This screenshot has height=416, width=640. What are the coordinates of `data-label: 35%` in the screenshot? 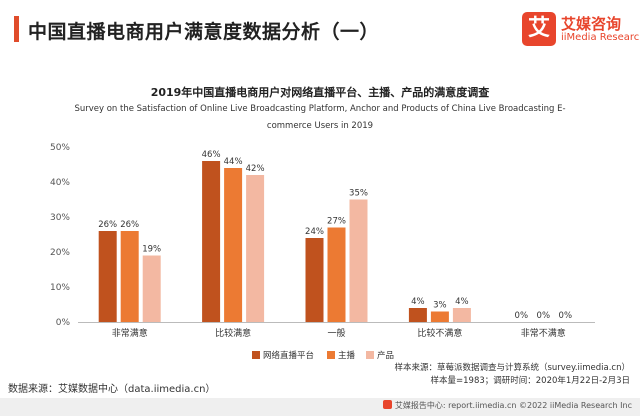 It's located at (358, 194).